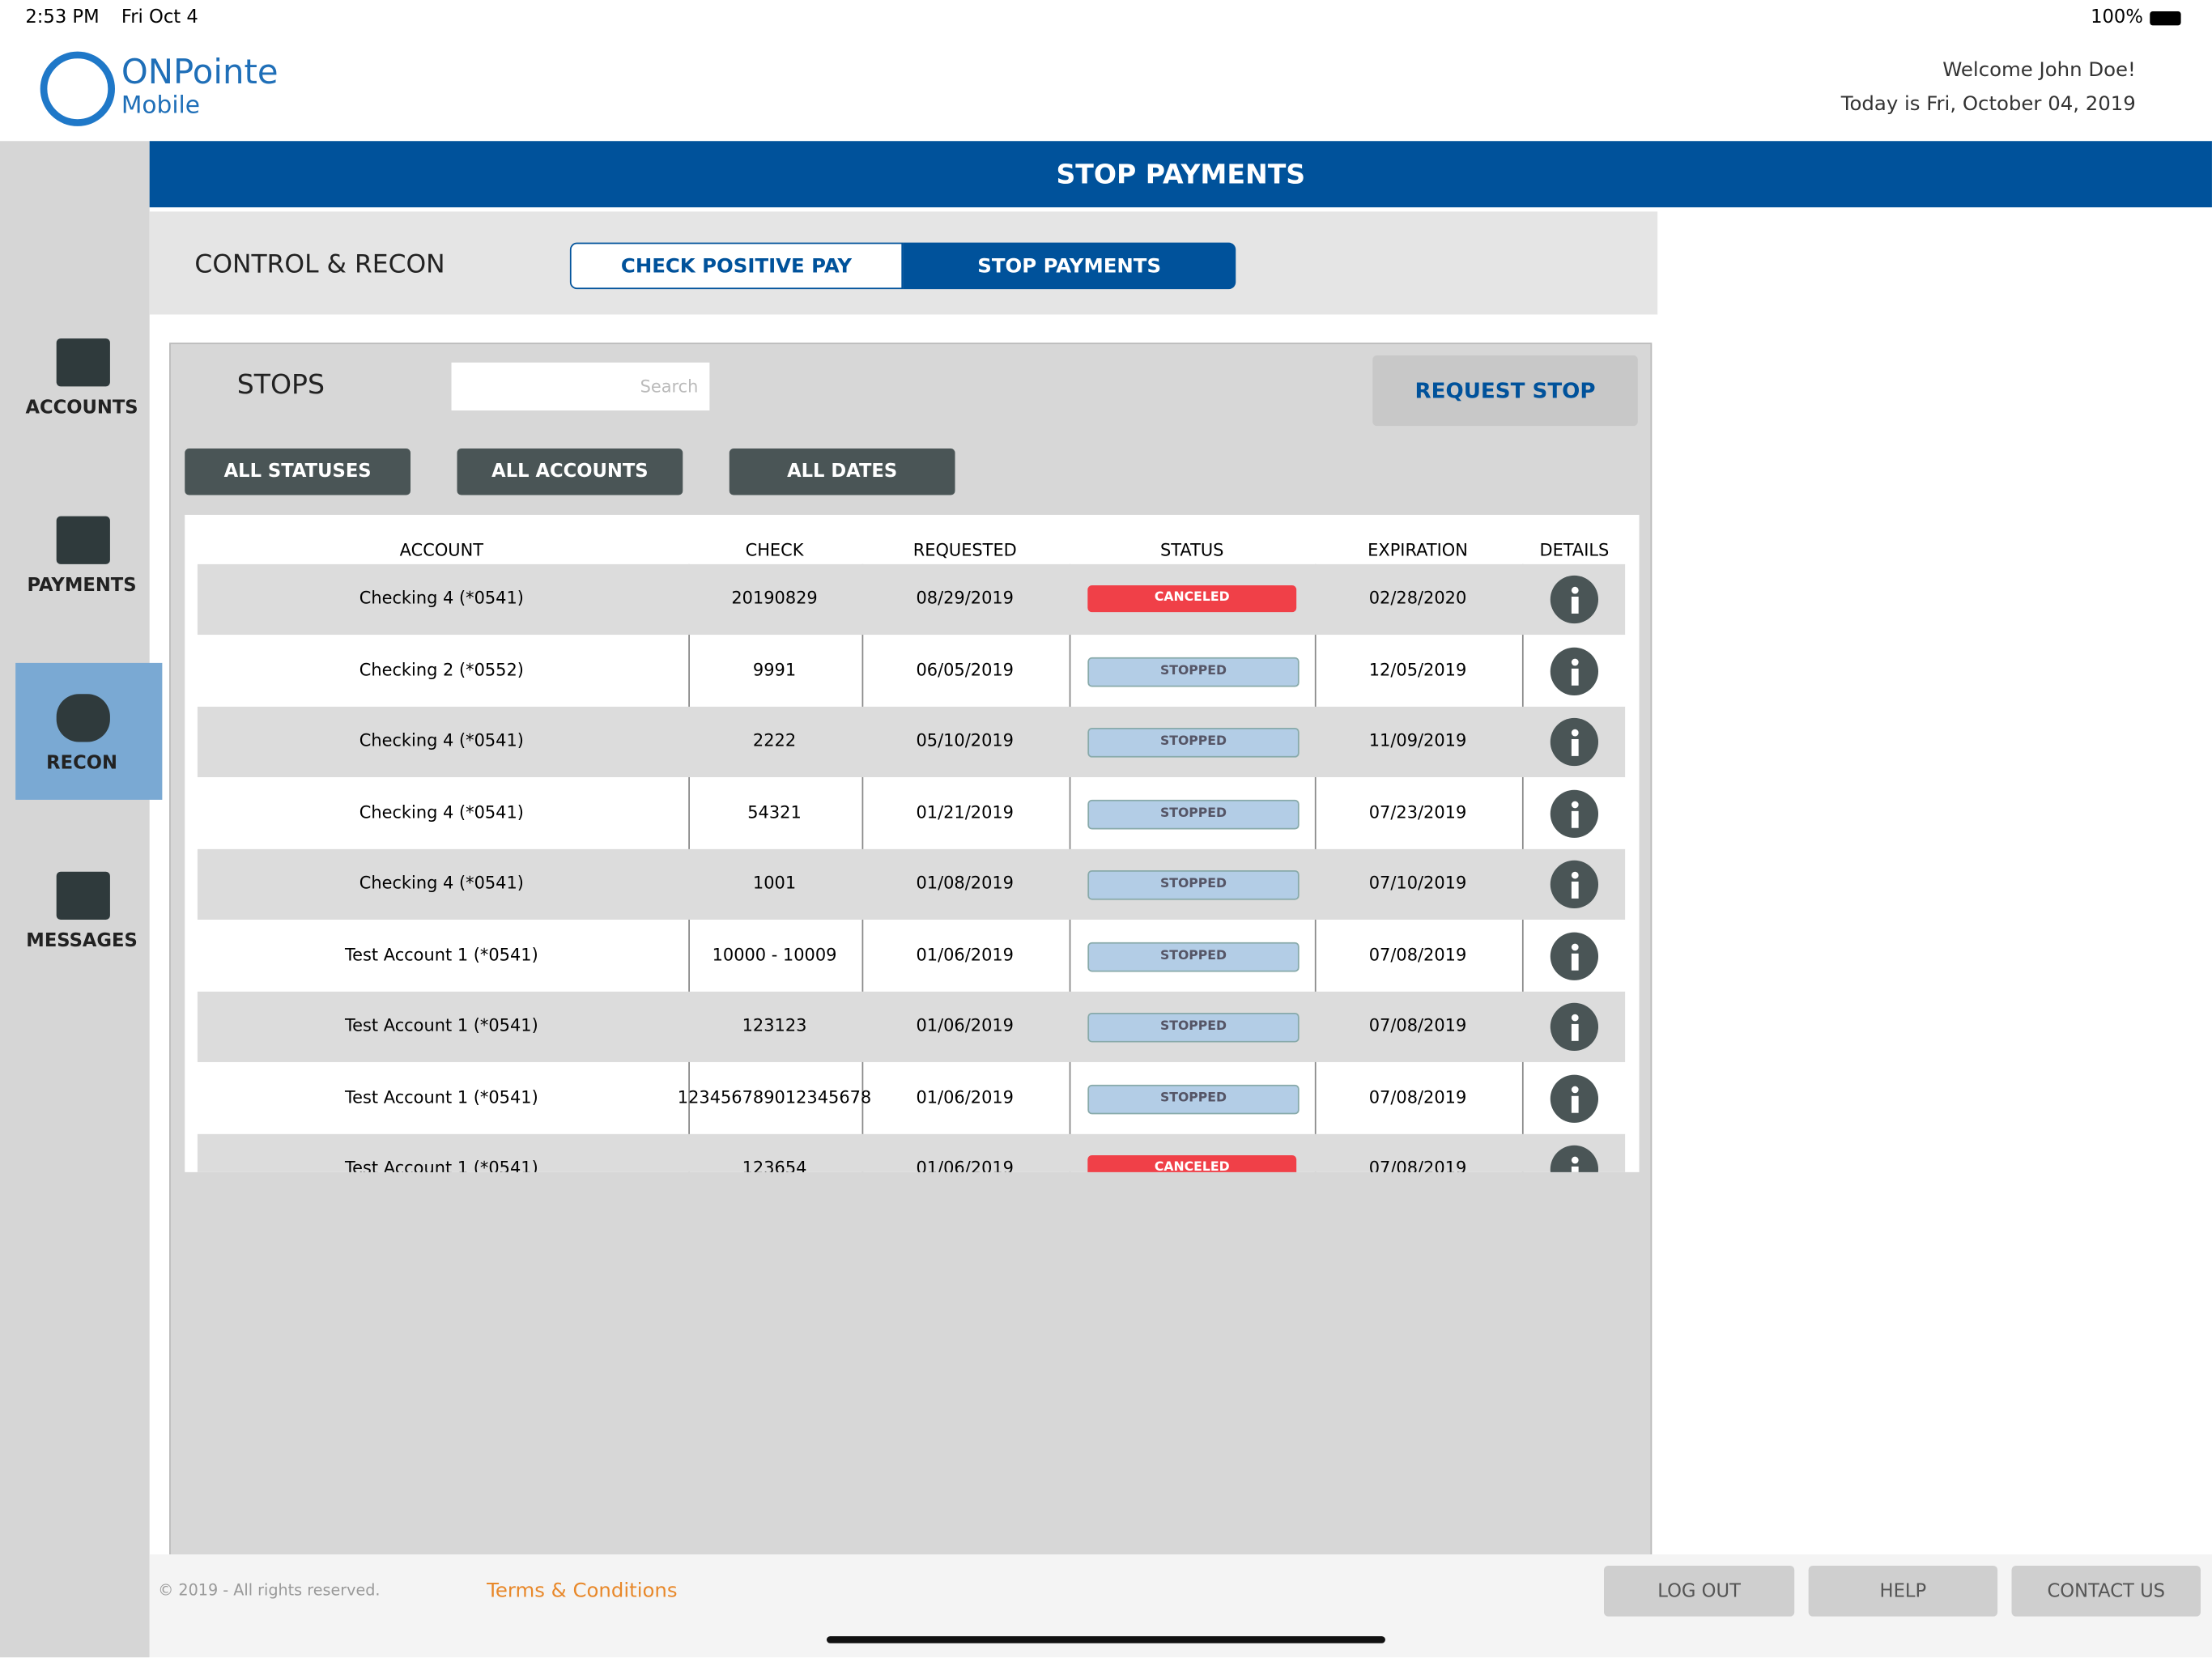 The height and width of the screenshot is (1658, 2212). I want to click on column-header: CHECK, so click(774, 550).